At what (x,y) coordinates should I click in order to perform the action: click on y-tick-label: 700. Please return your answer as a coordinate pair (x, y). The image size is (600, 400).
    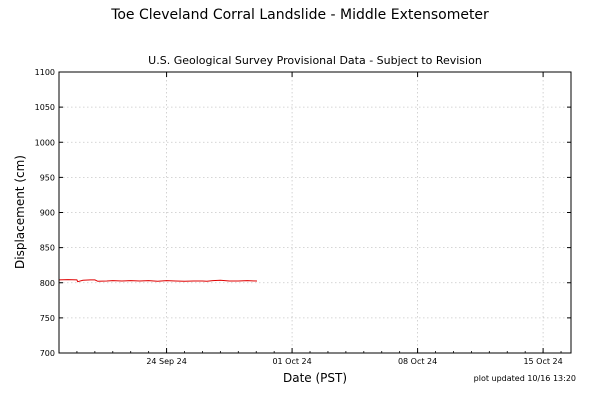
    Looking at the image, I should click on (47, 353).